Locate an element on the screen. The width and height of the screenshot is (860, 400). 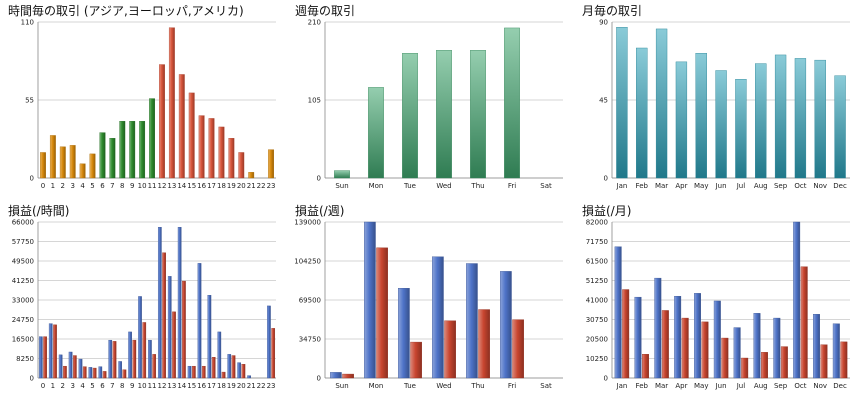
x-tick-label: 7 is located at coordinates (112, 186).